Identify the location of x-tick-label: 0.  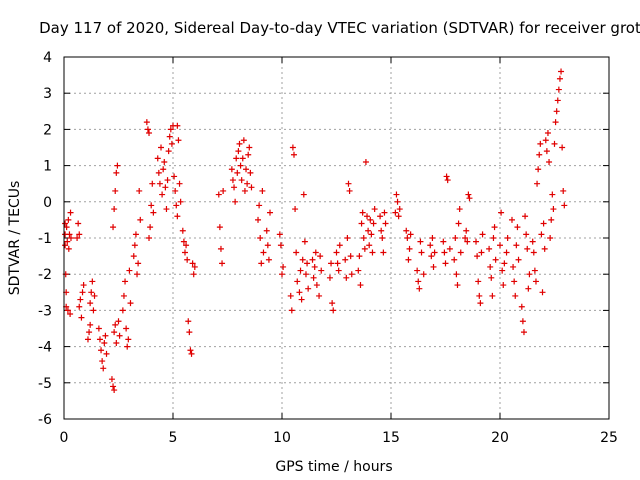
(64, 438).